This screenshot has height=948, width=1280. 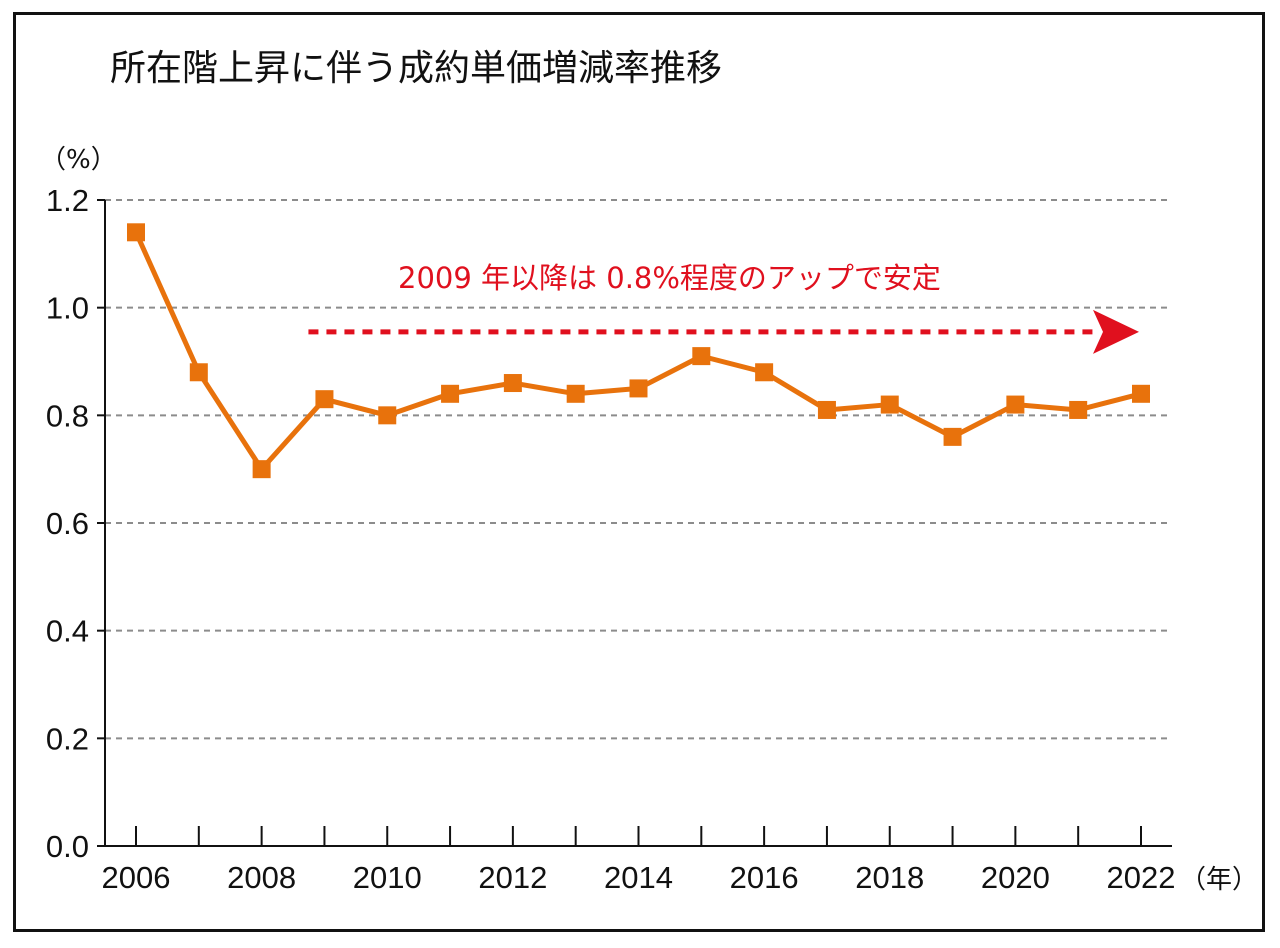 What do you see at coordinates (638, 388) in the screenshot?
I see `data-point-2014` at bounding box center [638, 388].